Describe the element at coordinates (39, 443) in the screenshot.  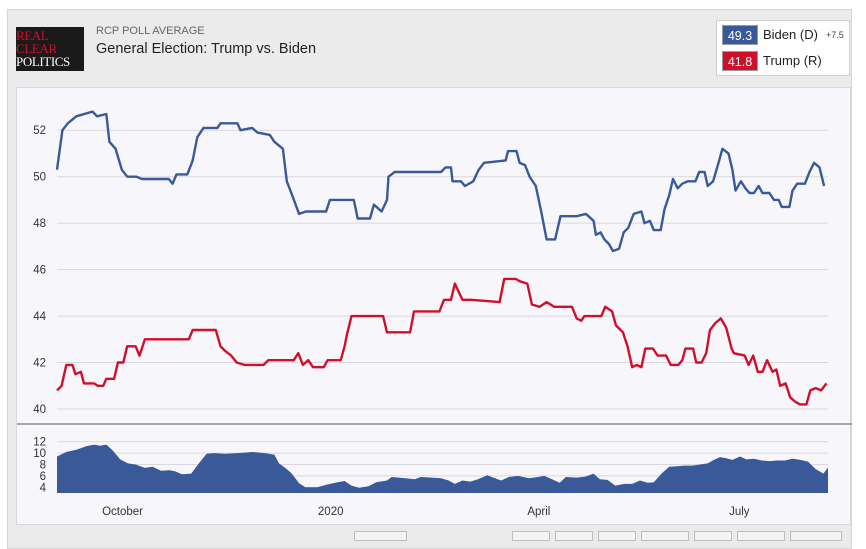
I see `spread-y-tick-label: 12` at that location.